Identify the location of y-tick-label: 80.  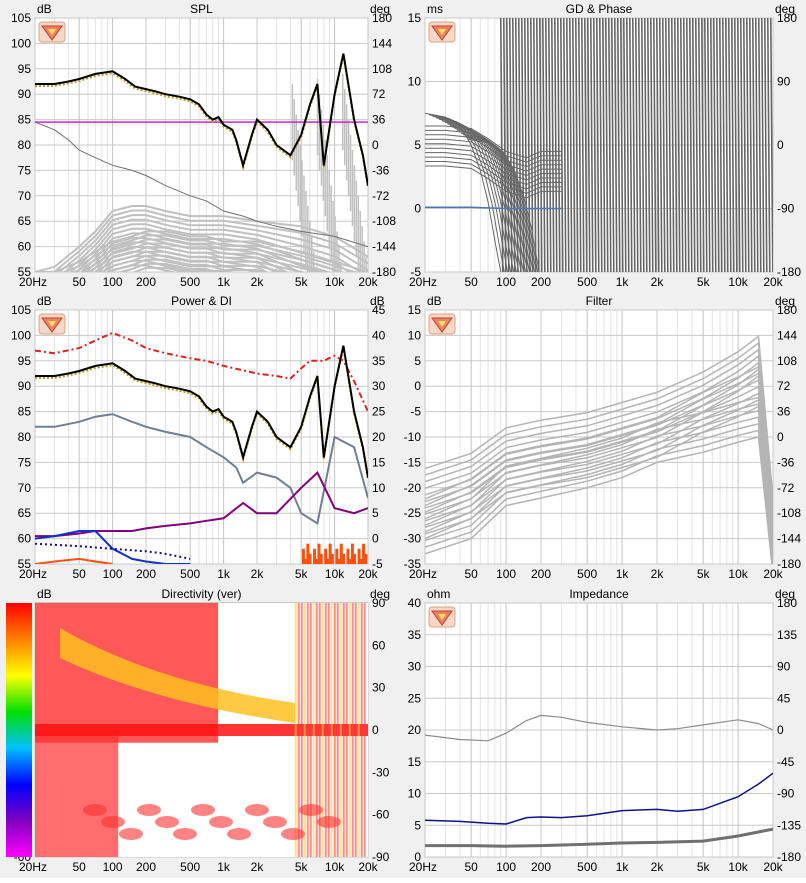
(25, 437).